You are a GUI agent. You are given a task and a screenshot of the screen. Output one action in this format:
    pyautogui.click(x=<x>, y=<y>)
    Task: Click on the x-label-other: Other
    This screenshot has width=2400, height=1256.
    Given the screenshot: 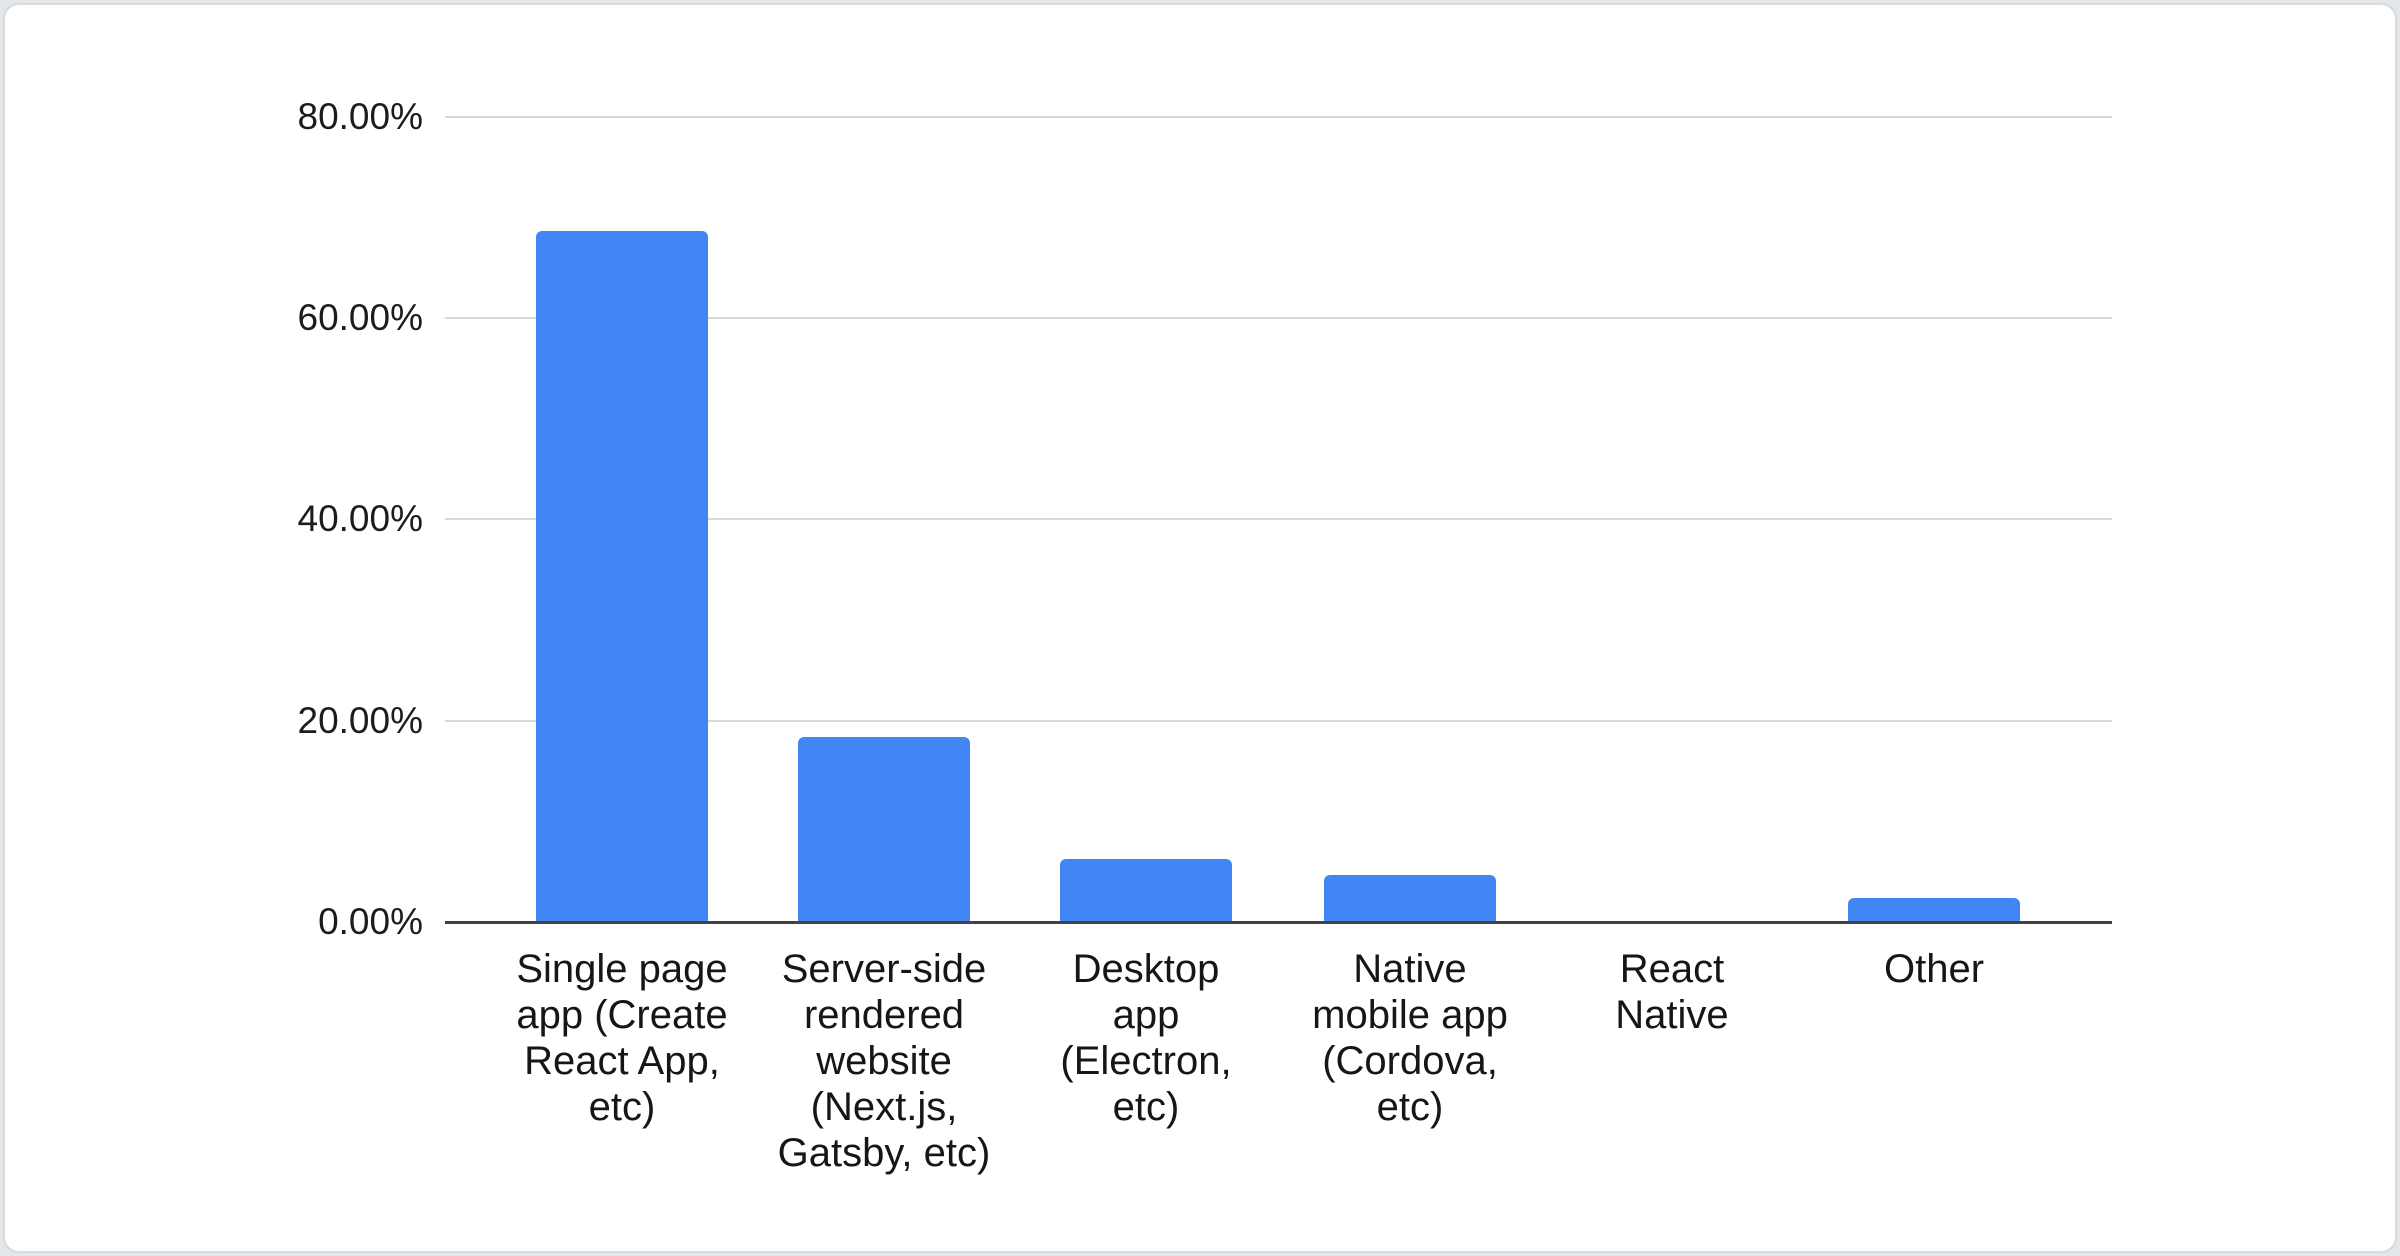 What is the action you would take?
    pyautogui.click(x=1934, y=969)
    